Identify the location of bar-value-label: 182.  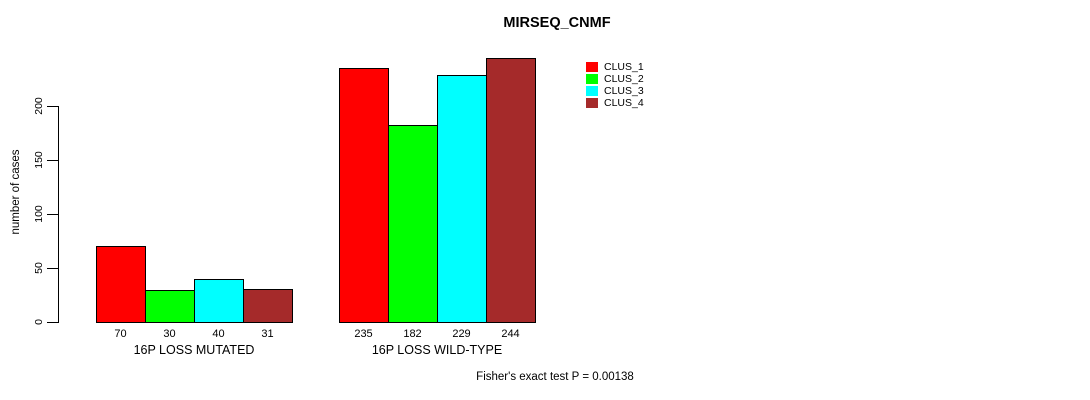
(412, 334).